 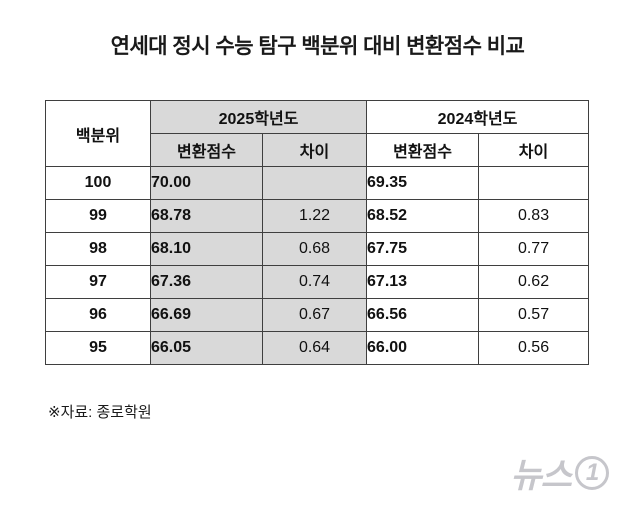 What do you see at coordinates (423, 216) in the screenshot?
I see `score-2024-cell: 68.52` at bounding box center [423, 216].